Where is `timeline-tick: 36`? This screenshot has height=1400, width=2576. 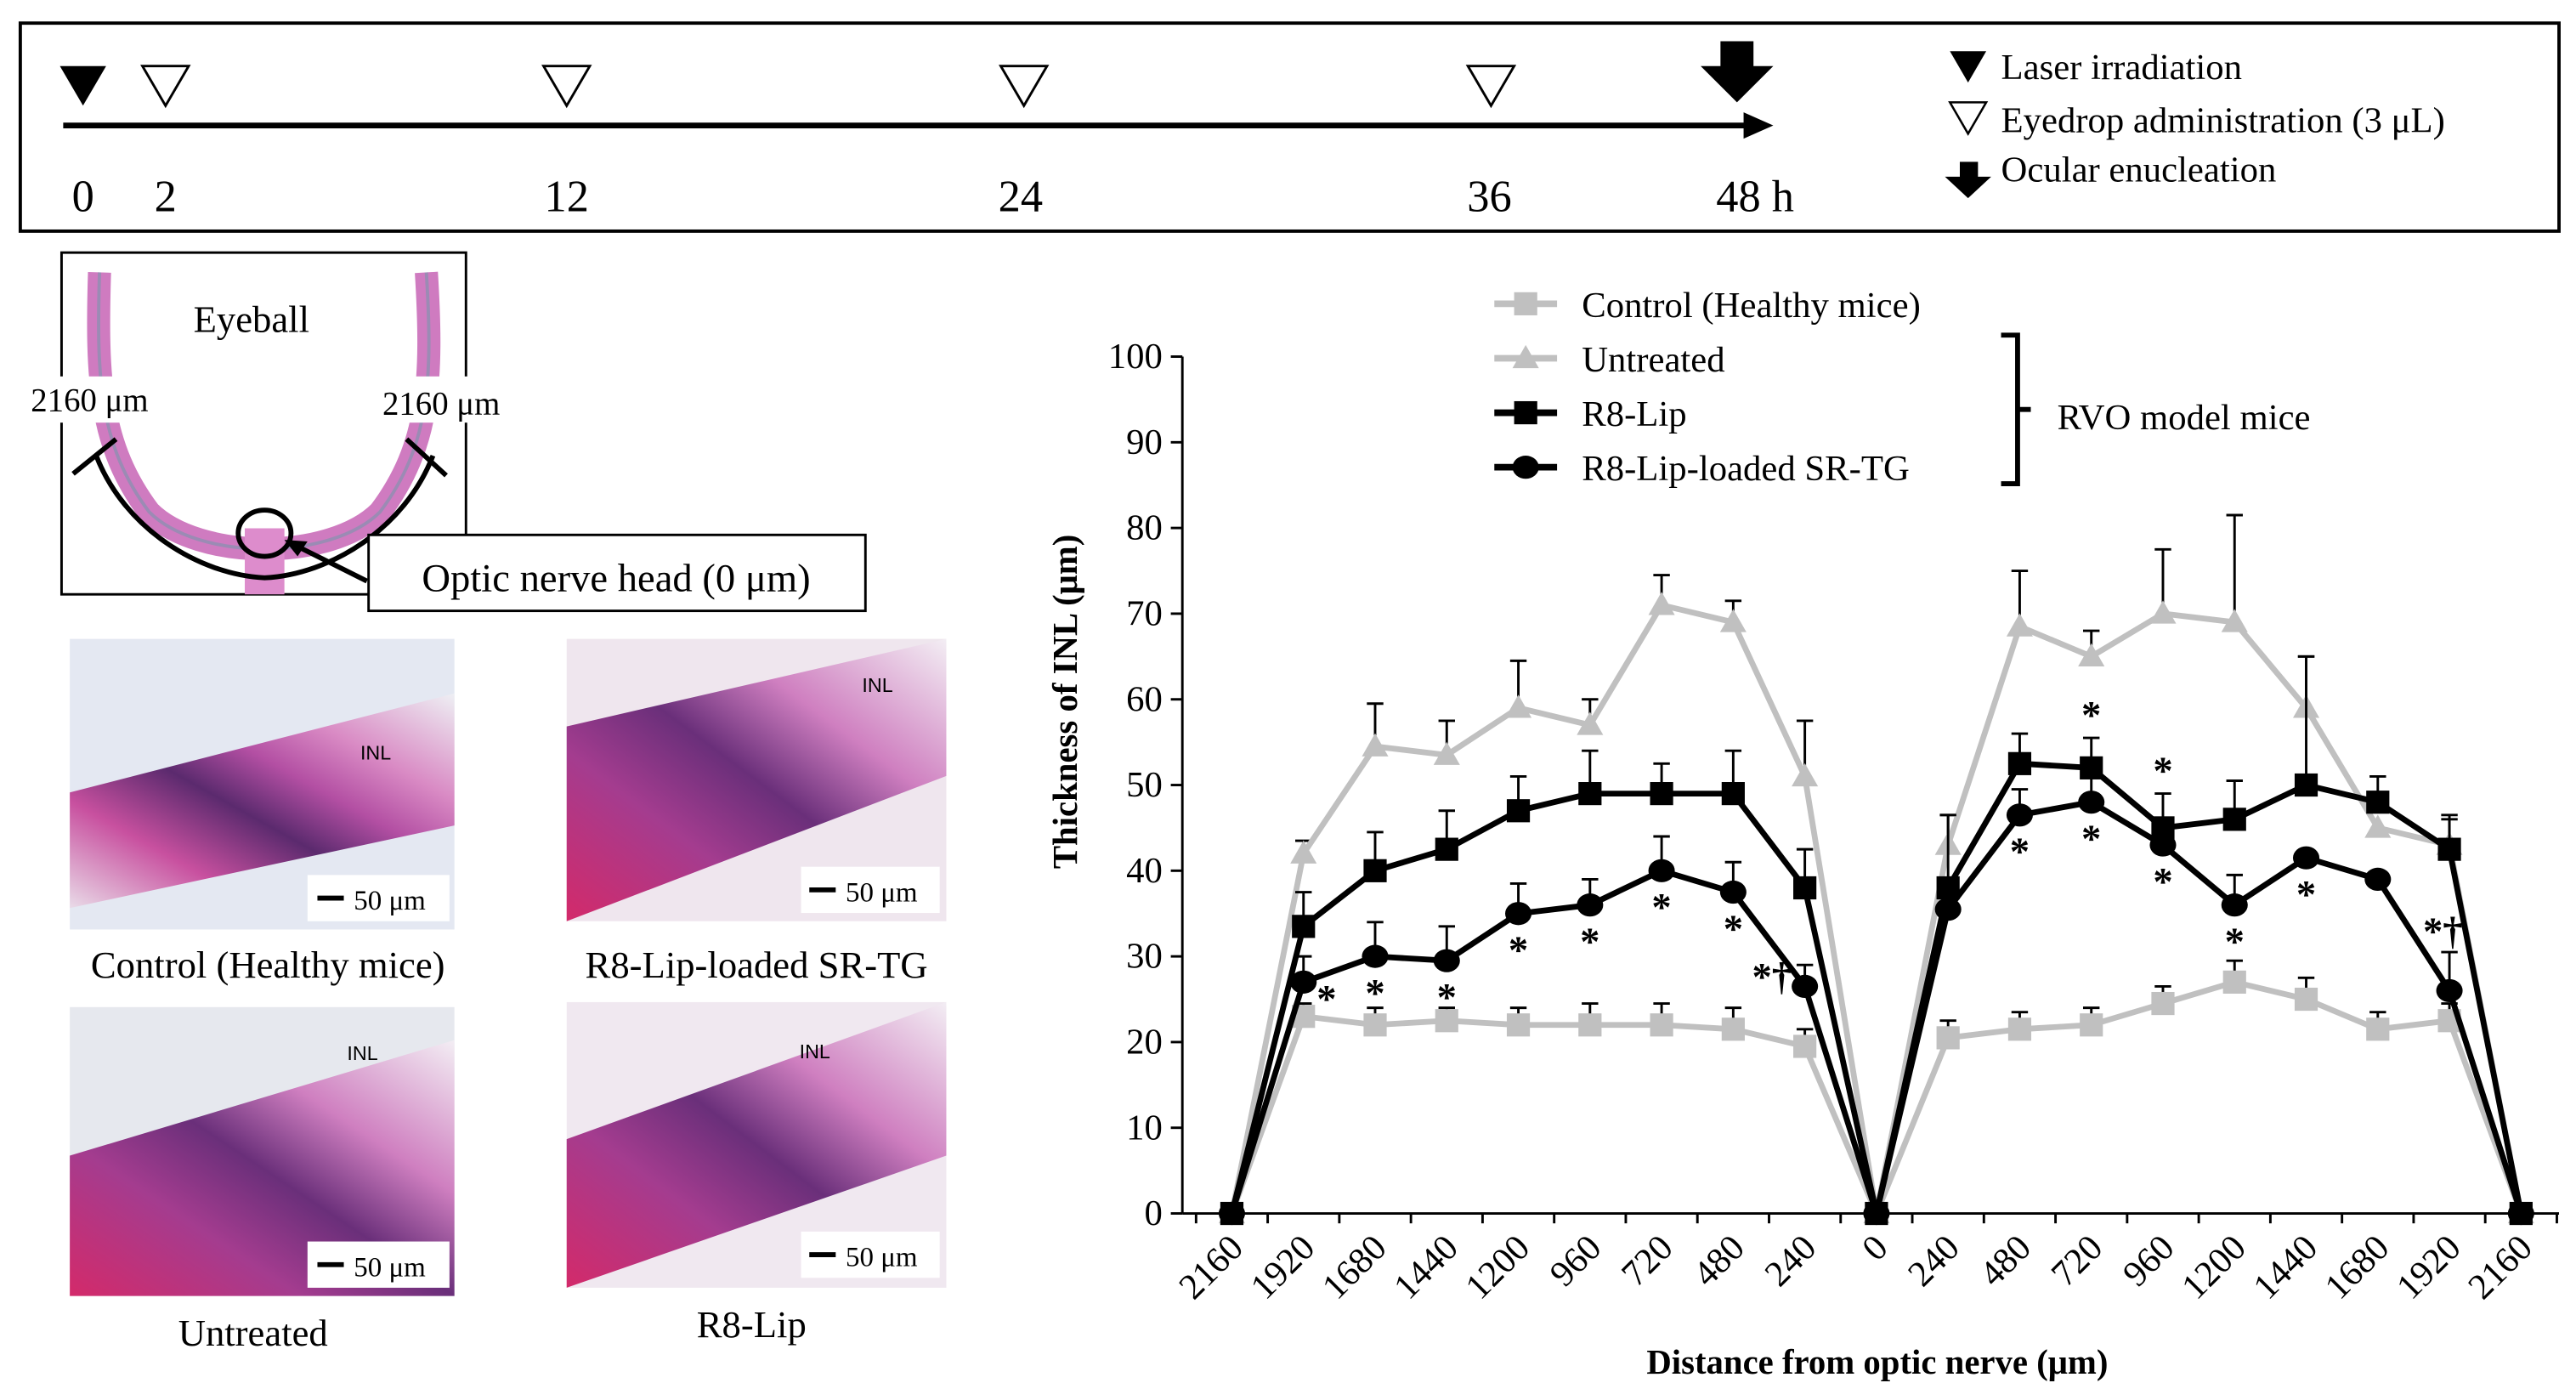
timeline-tick: 36 is located at coordinates (1489, 197).